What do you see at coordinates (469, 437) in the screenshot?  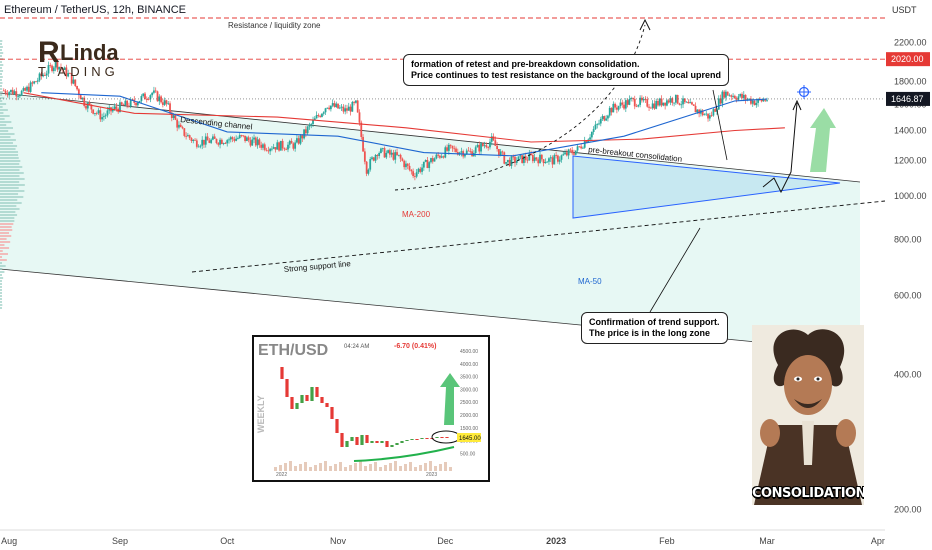 I see `inset-price-tag` at bounding box center [469, 437].